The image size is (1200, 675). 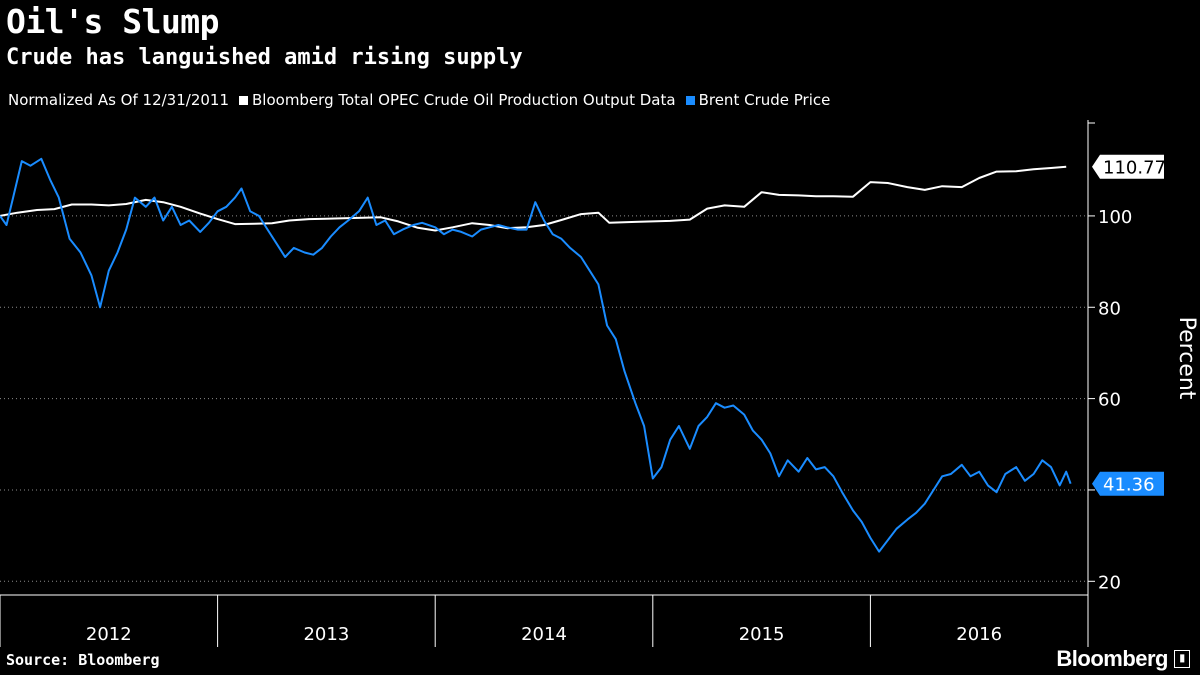 What do you see at coordinates (243, 100) in the screenshot?
I see `legend-swatch-opec` at bounding box center [243, 100].